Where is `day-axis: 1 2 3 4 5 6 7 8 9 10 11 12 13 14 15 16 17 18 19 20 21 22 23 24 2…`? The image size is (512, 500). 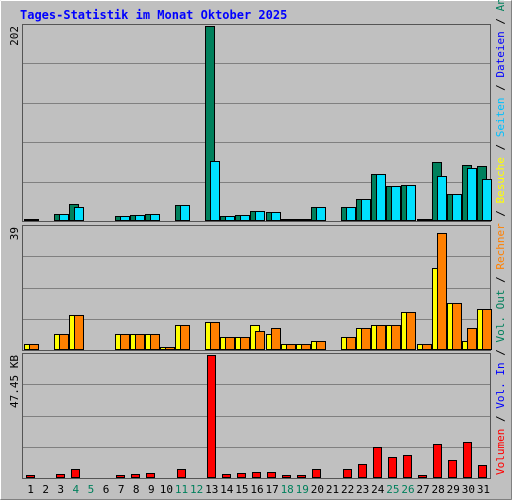
day-axis: 1 2 3 4 5 6 7 8 9 10 11 12 13 14 15 16 17 18 19 20 21 22 23 24 2… is located at coordinates (258, 489).